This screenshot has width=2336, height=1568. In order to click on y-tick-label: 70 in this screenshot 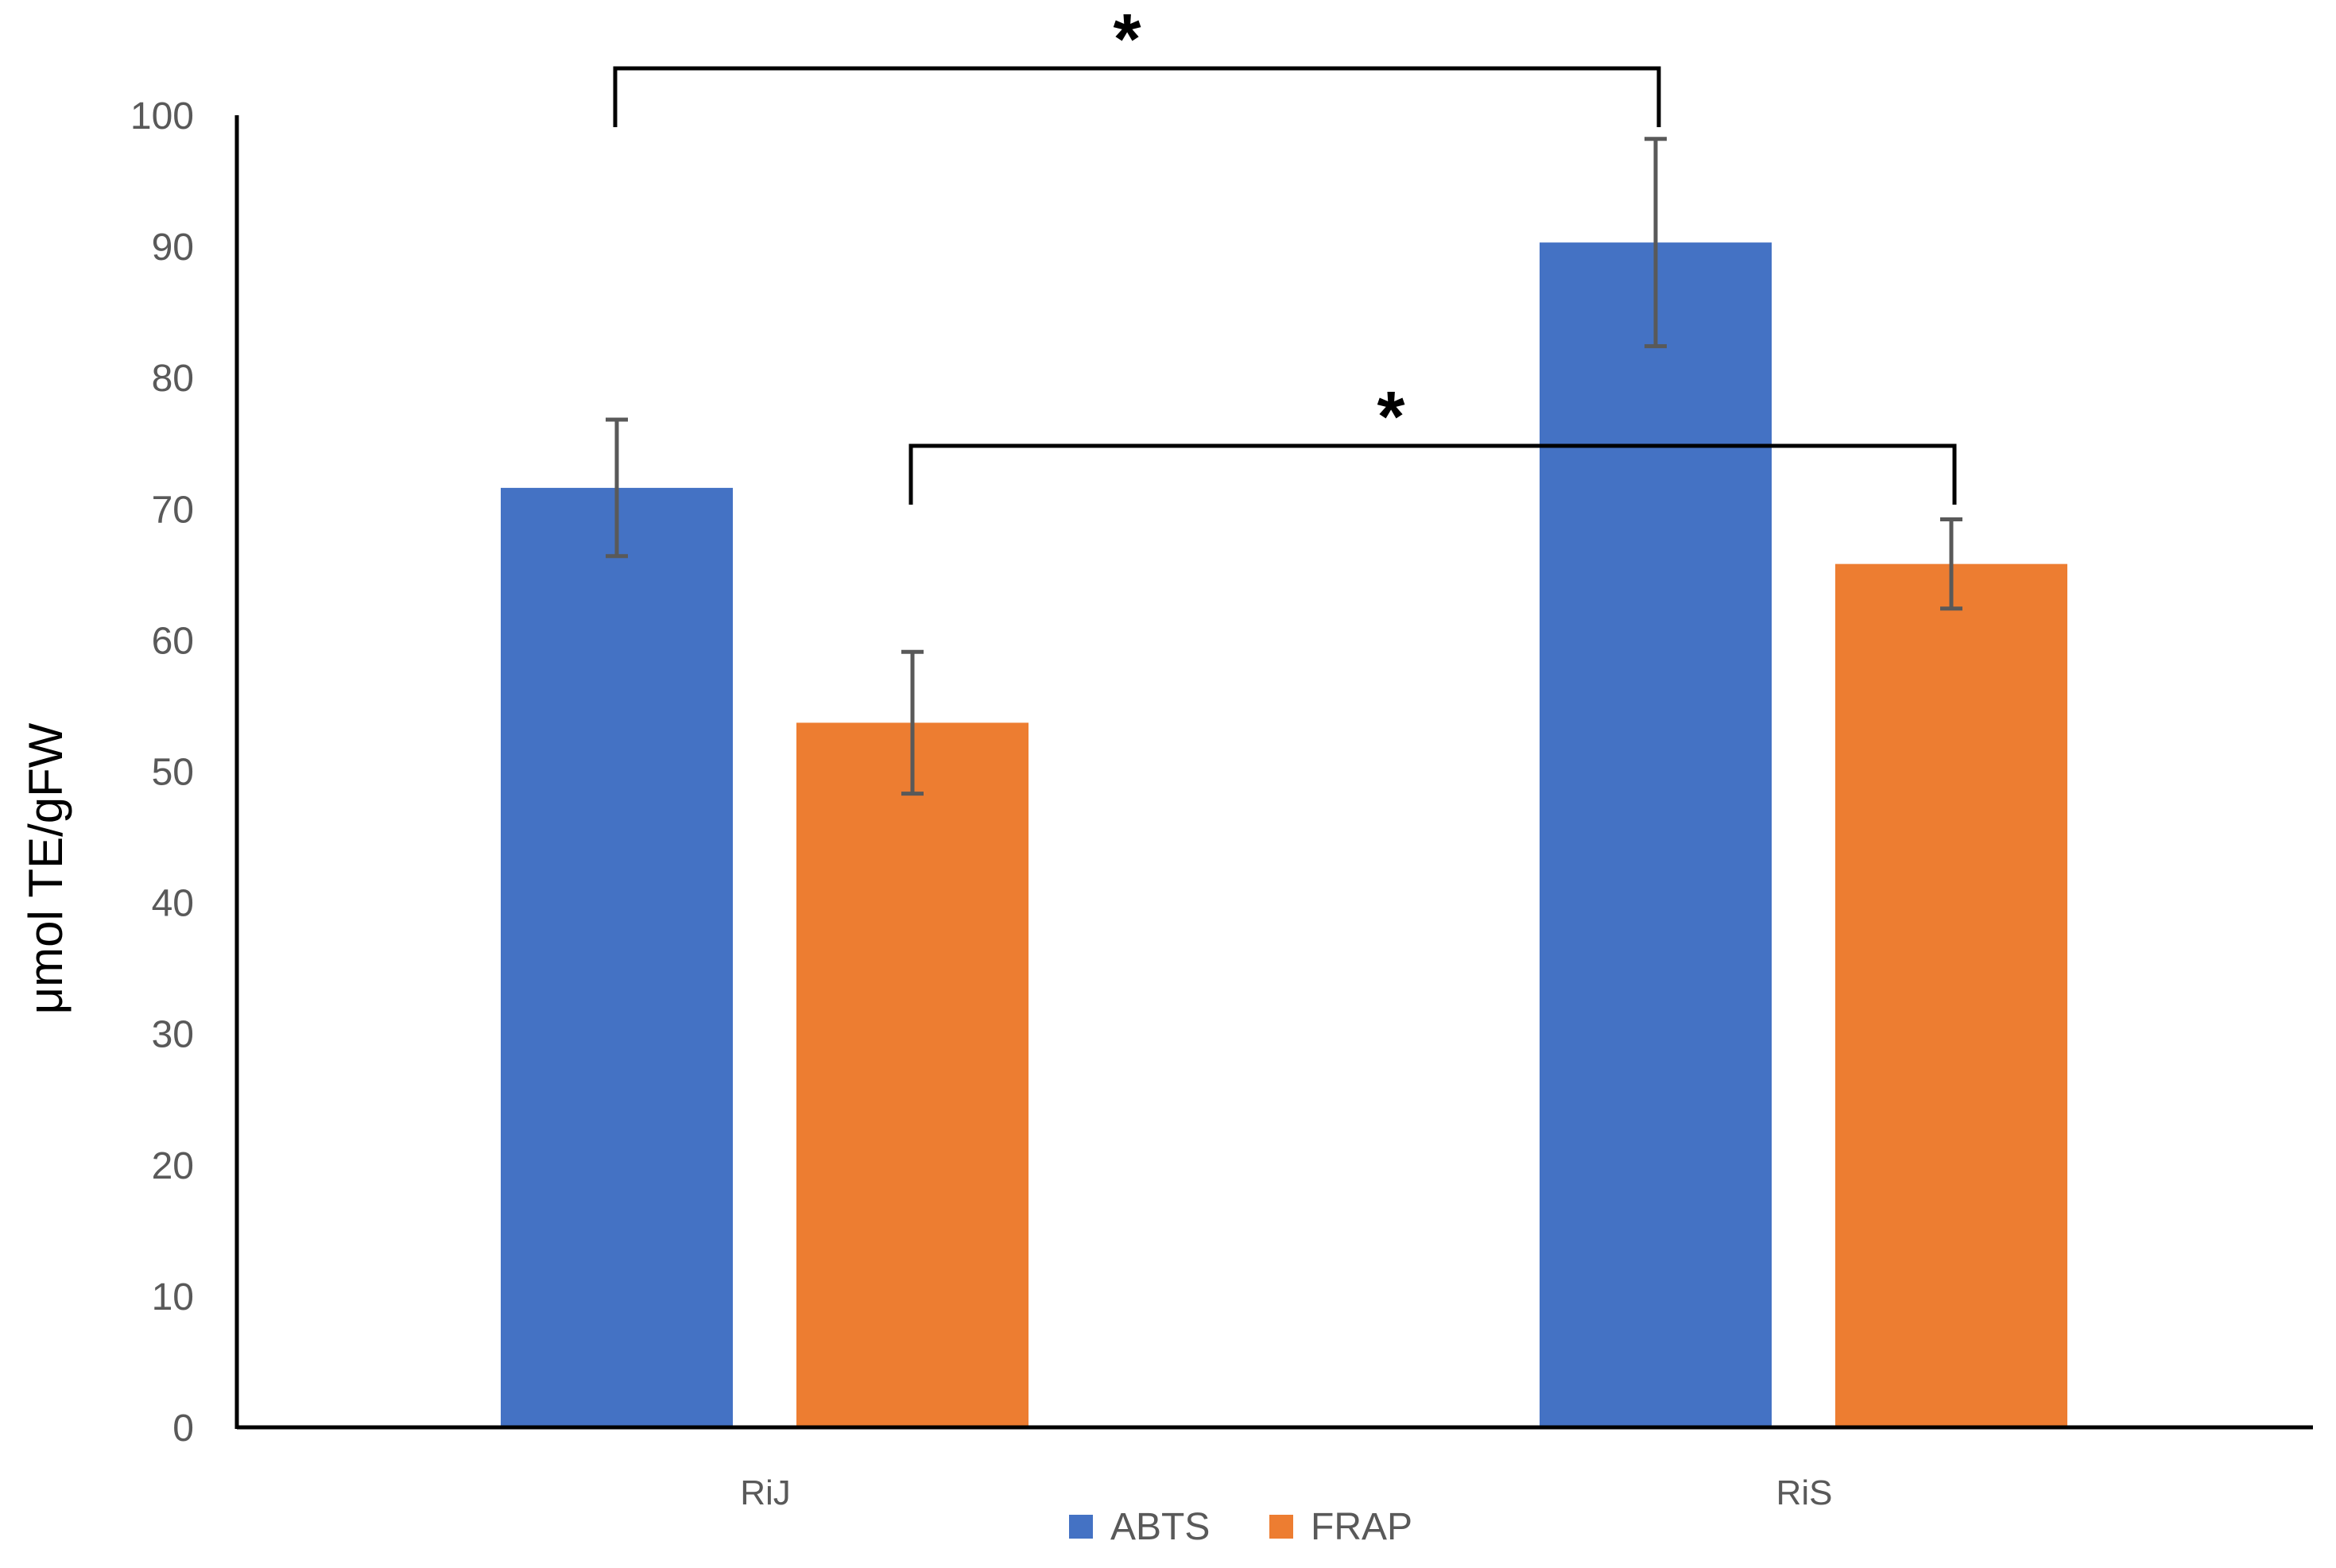, I will do `click(173, 510)`.